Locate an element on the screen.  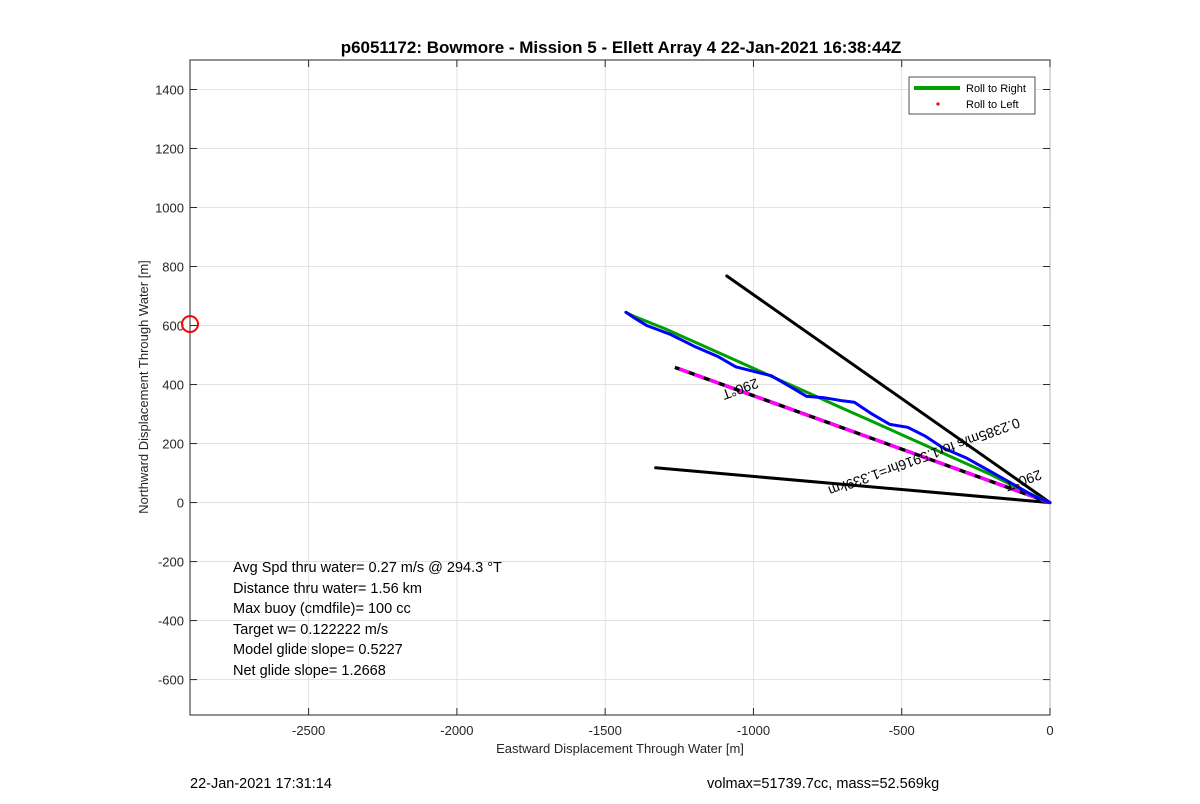
stat-avg-speed: Avg Spd thru water= 0.27 m/s @ 294.3 °T is located at coordinates (367, 568).